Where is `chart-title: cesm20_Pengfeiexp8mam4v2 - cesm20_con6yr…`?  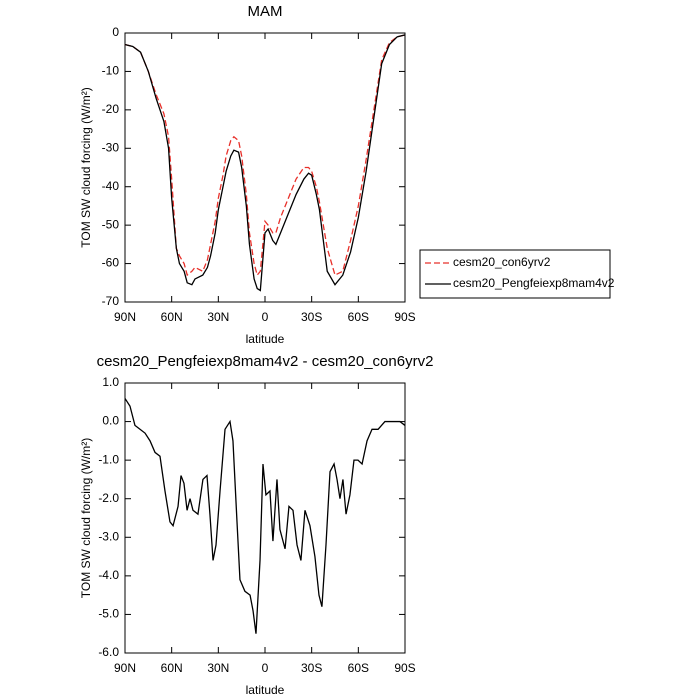
chart-title: cesm20_Pengfeiexp8mam4v2 - cesm20_con6yr… is located at coordinates (265, 361).